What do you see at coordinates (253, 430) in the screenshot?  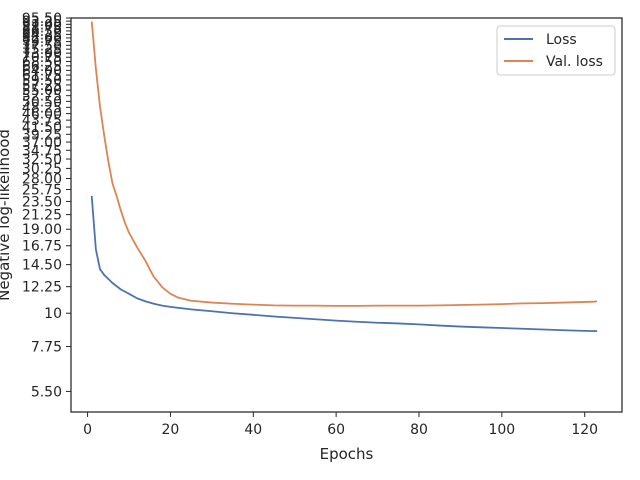 I see `x-tick-label: 40` at bounding box center [253, 430].